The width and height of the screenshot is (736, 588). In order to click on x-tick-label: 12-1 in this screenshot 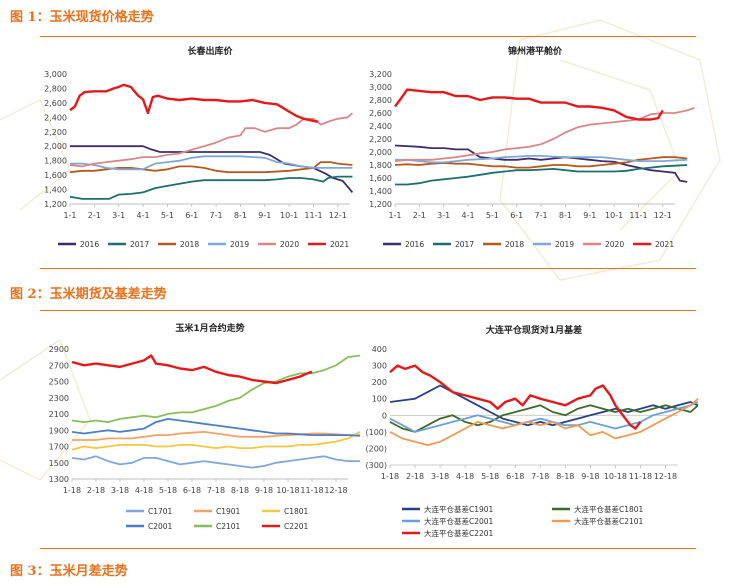, I will do `click(663, 215)`.